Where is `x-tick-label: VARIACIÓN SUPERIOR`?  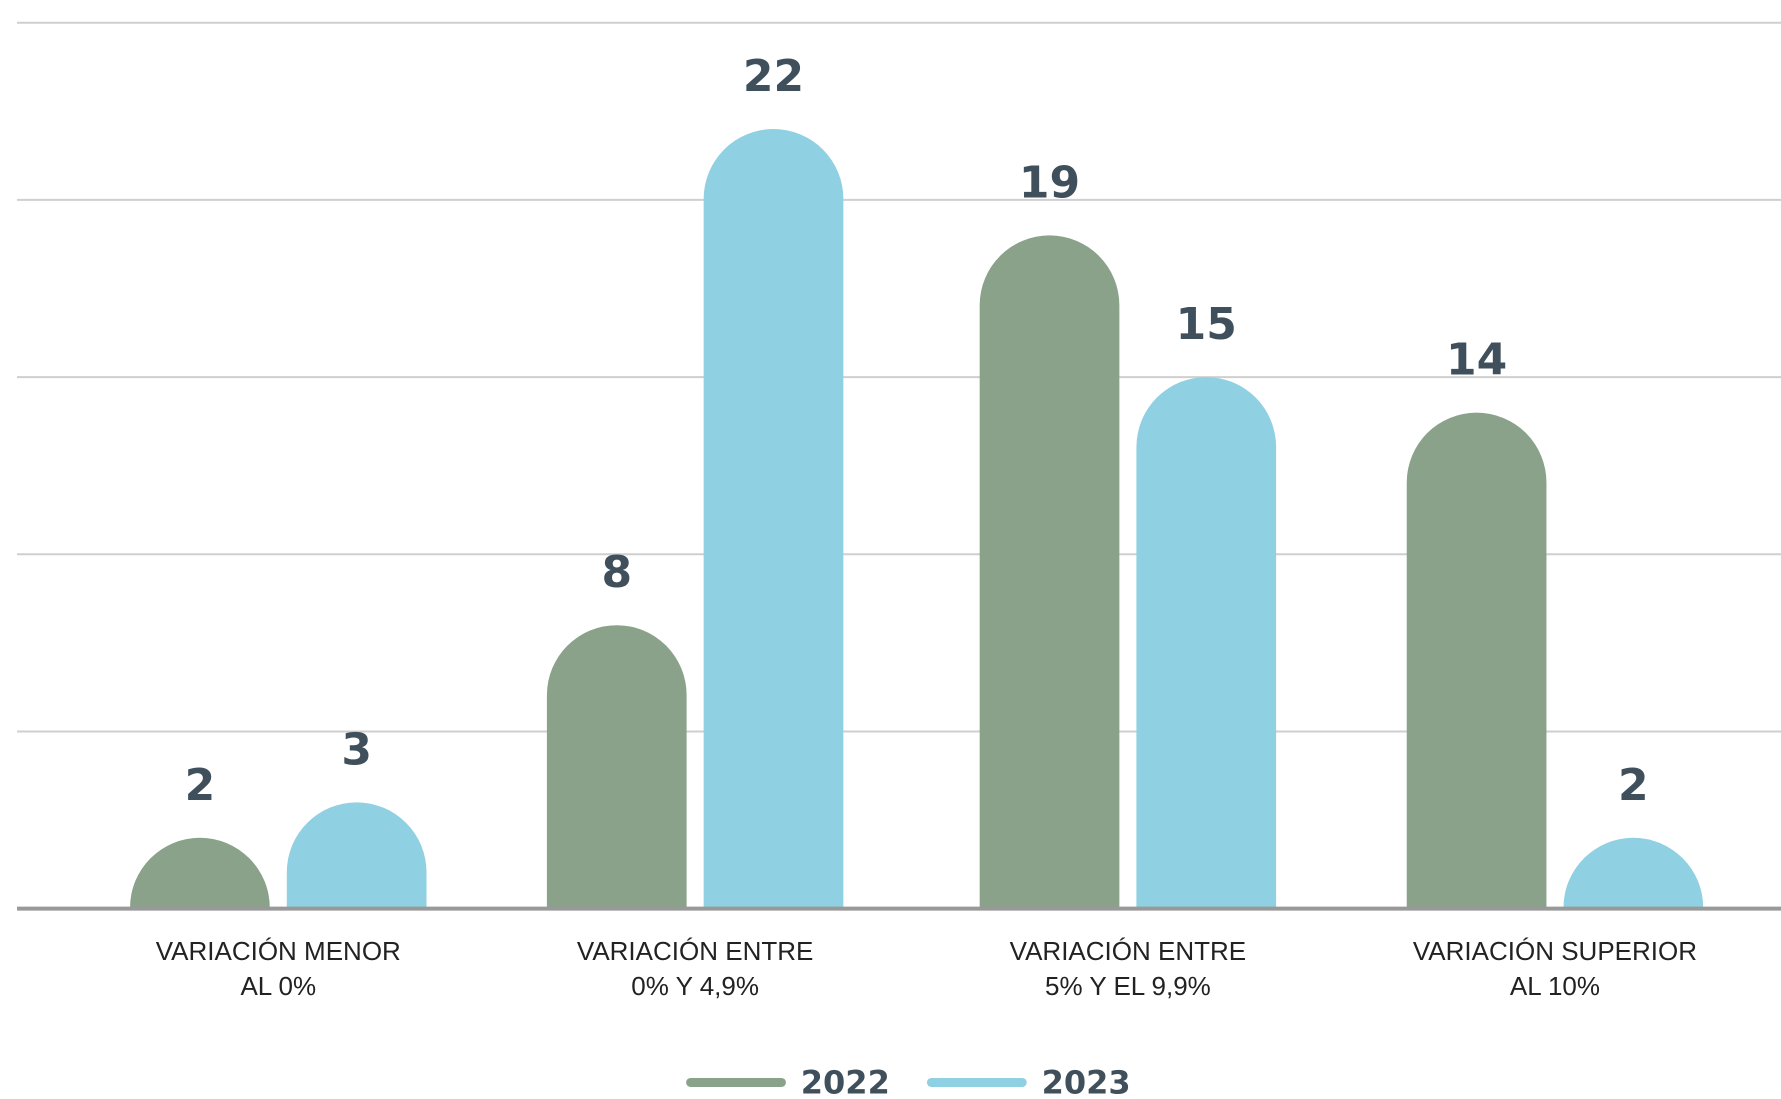
x-tick-label: VARIACIÓN SUPERIOR is located at coordinates (1555, 951).